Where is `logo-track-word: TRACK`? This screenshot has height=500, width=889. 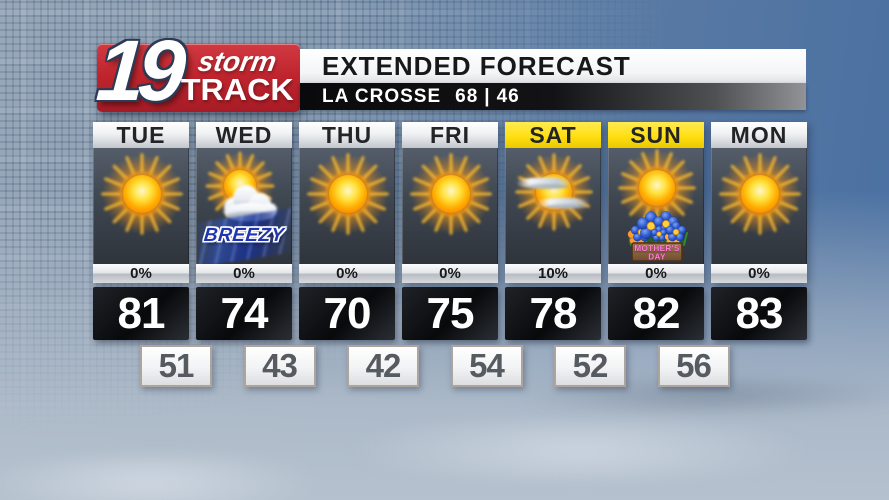 logo-track-word: TRACK is located at coordinates (237, 89).